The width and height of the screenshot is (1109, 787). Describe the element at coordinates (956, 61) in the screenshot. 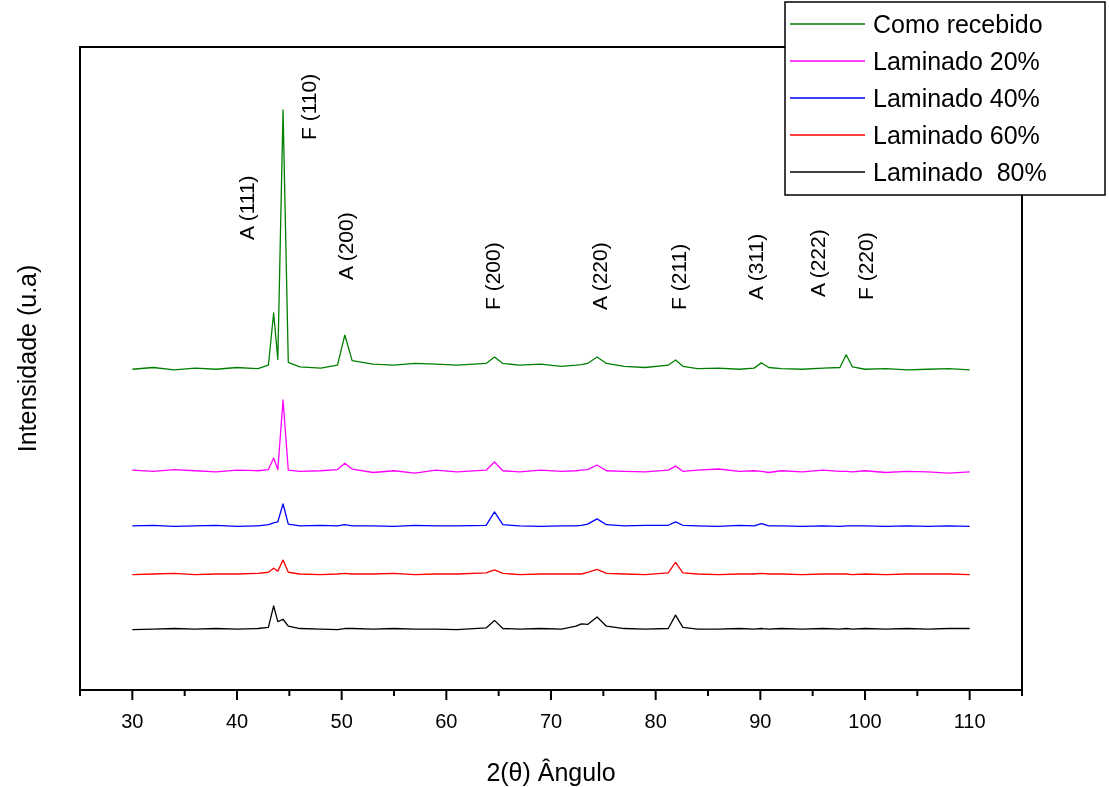

I see `legend-label: Laminado 20%` at that location.